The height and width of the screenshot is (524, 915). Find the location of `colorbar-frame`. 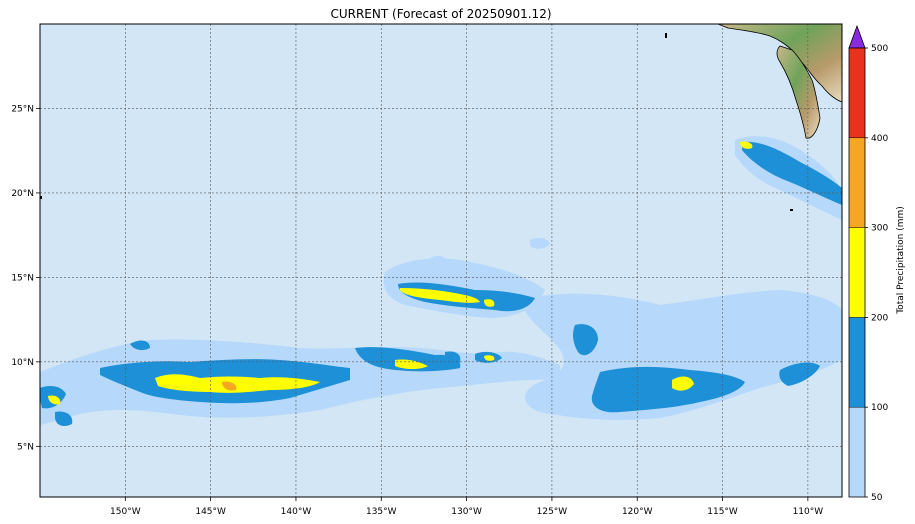

colorbar-frame is located at coordinates (857, 272).